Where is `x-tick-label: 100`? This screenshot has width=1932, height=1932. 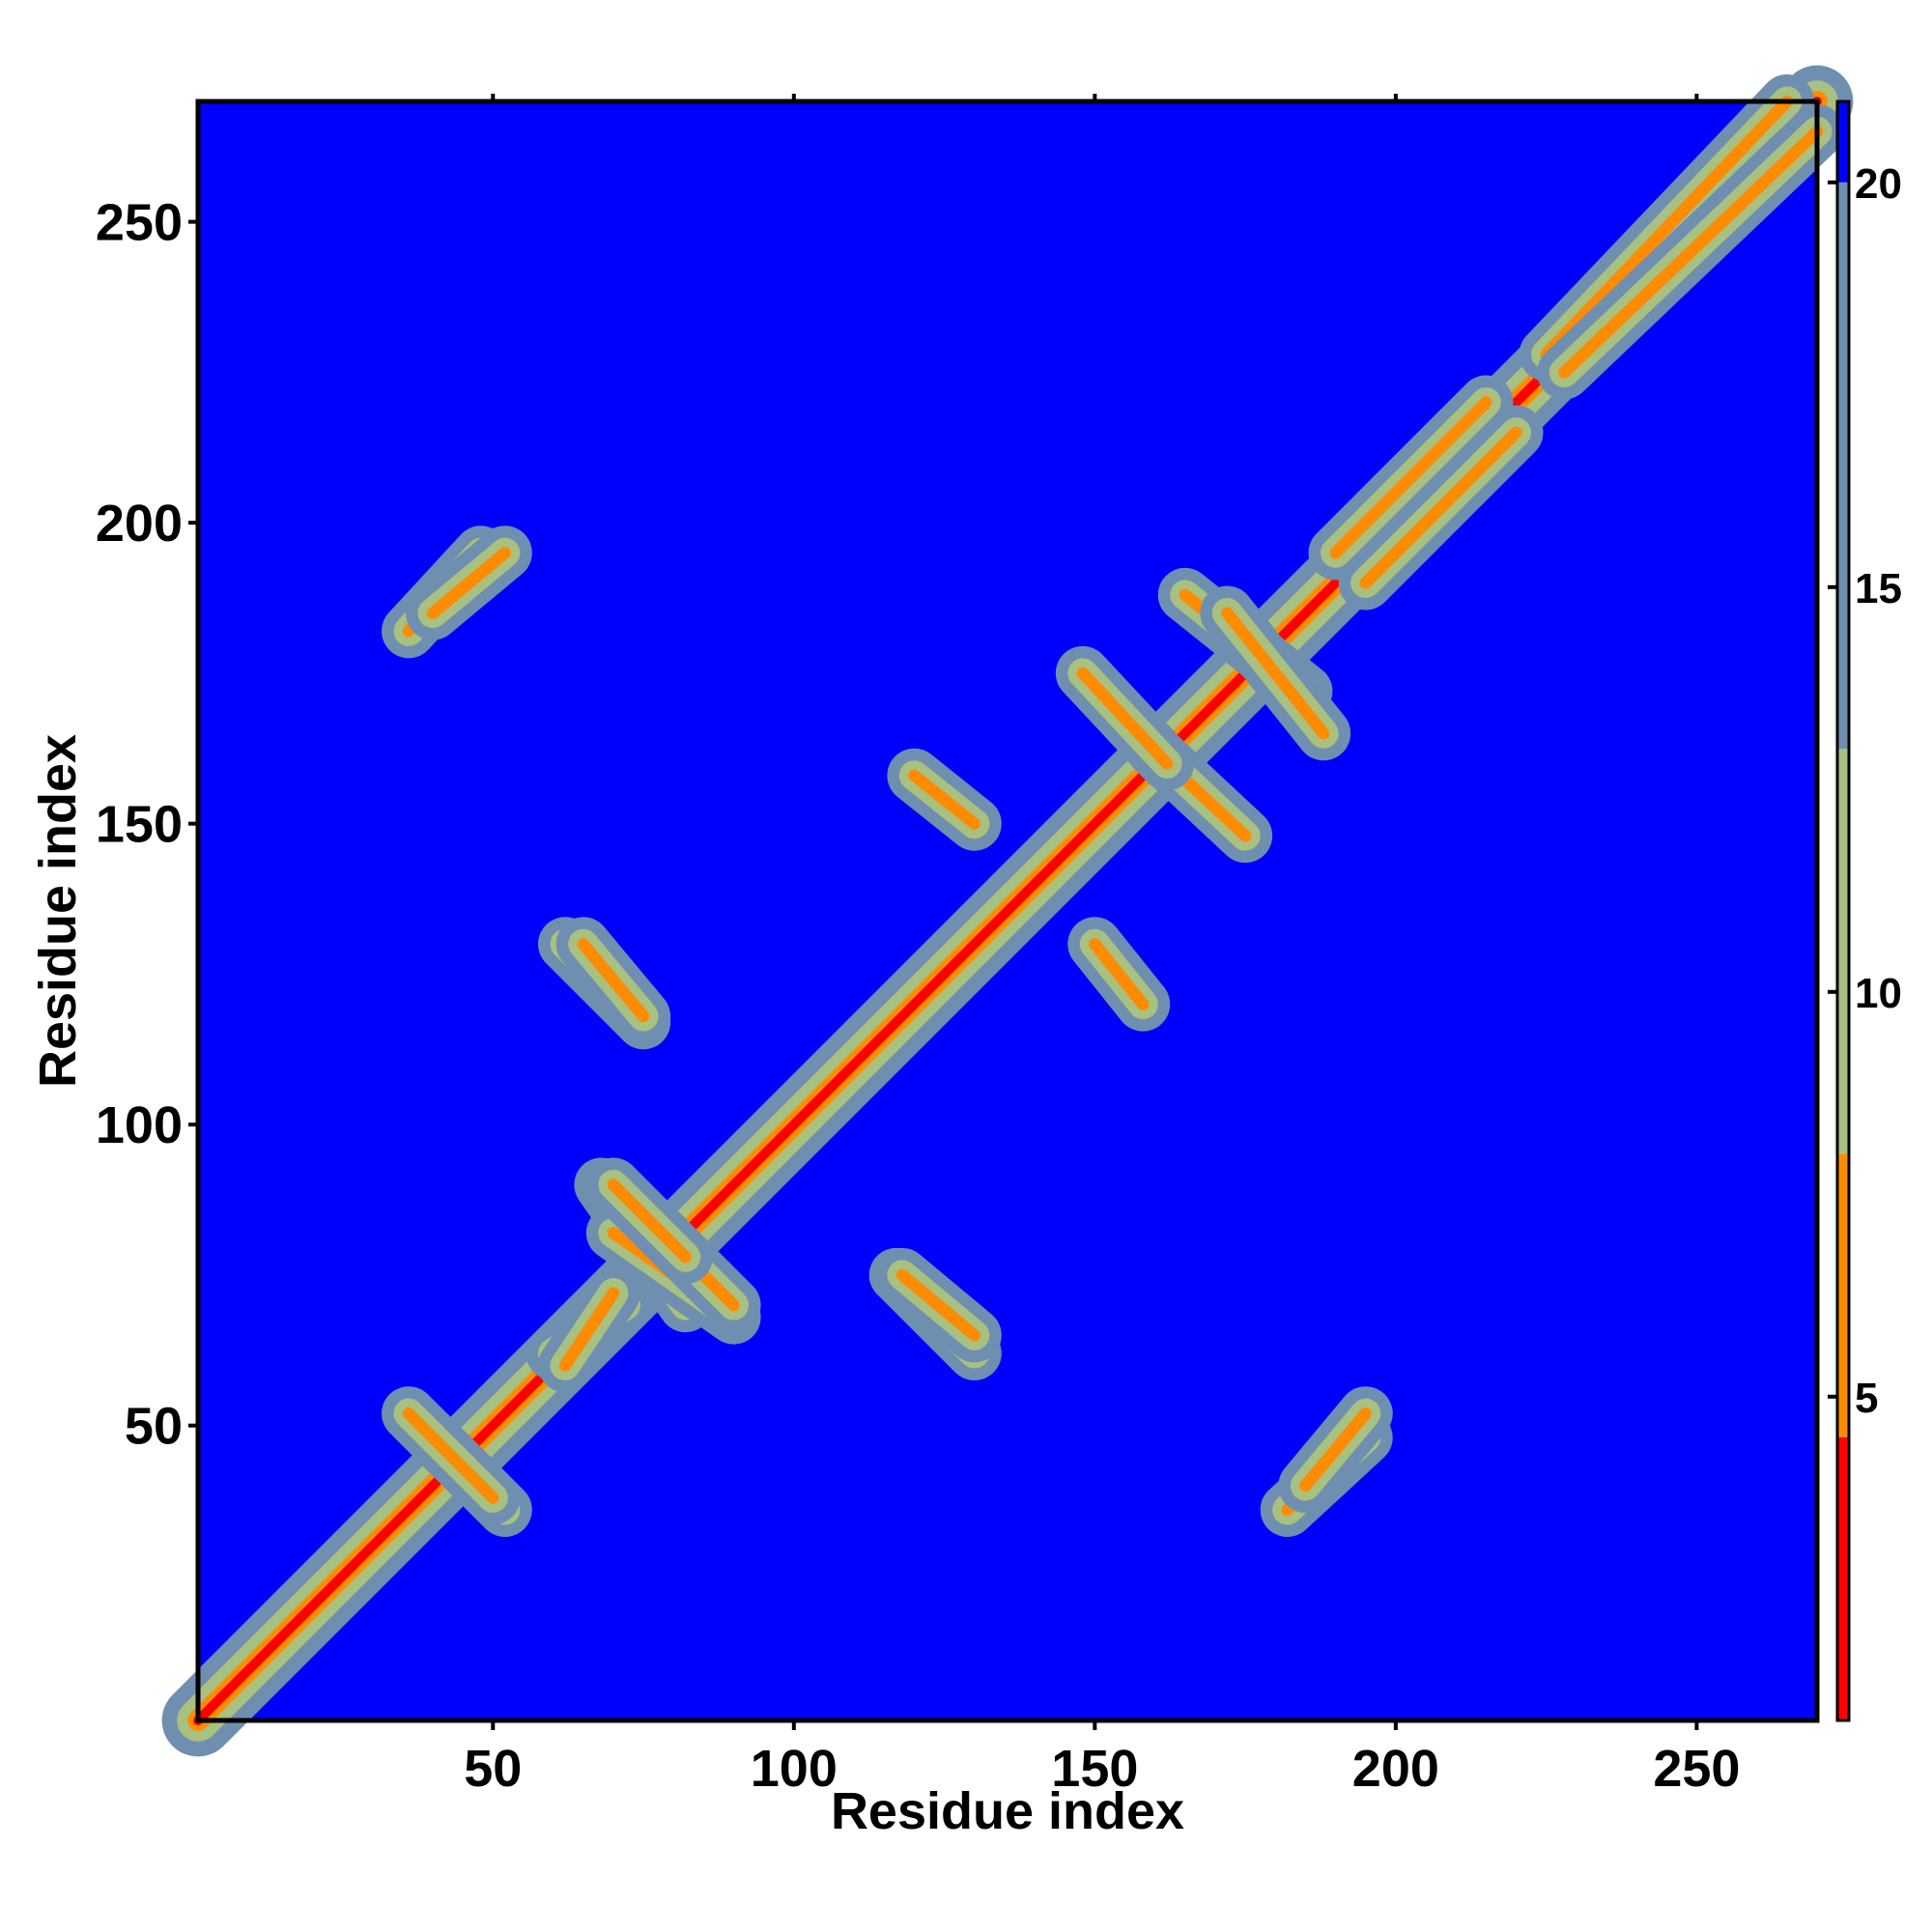
x-tick-label: 100 is located at coordinates (794, 1769).